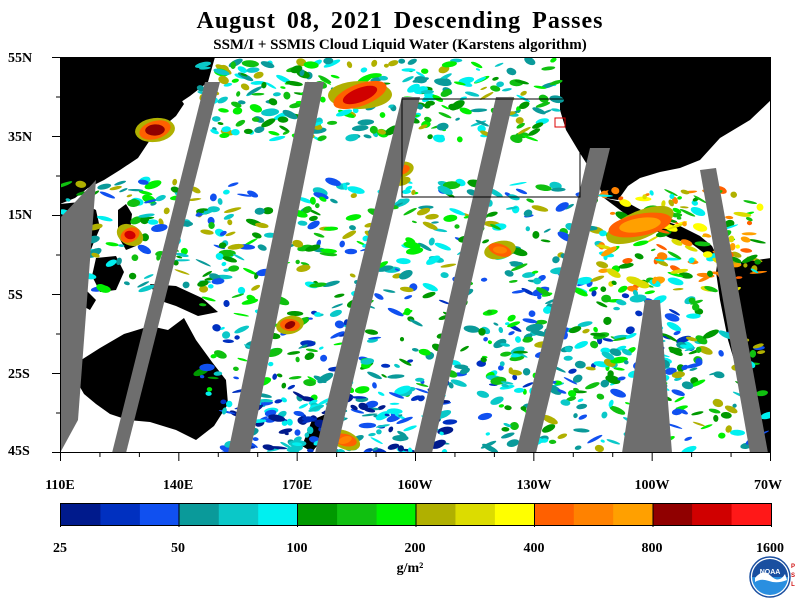 This screenshot has width=800, height=600. Describe the element at coordinates (534, 548) in the screenshot. I see `colorbar-tick-label: 400` at that location.